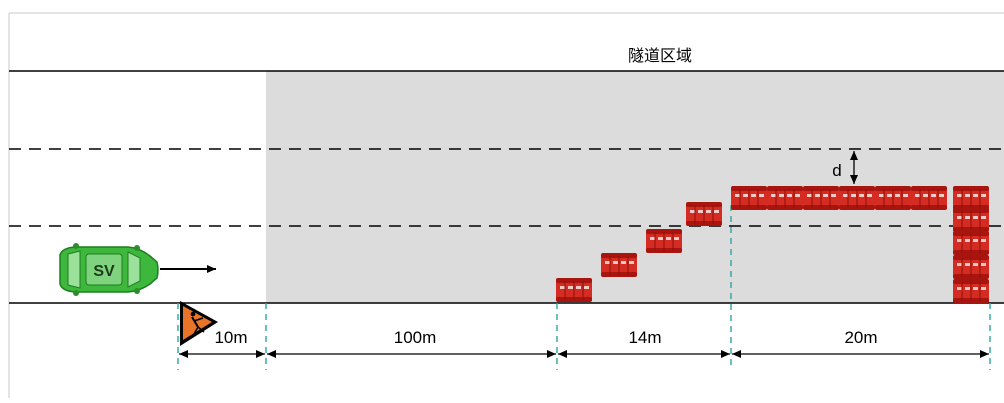  What do you see at coordinates (660, 56) in the screenshot?
I see `tunnel-label: 隧道区域` at bounding box center [660, 56].